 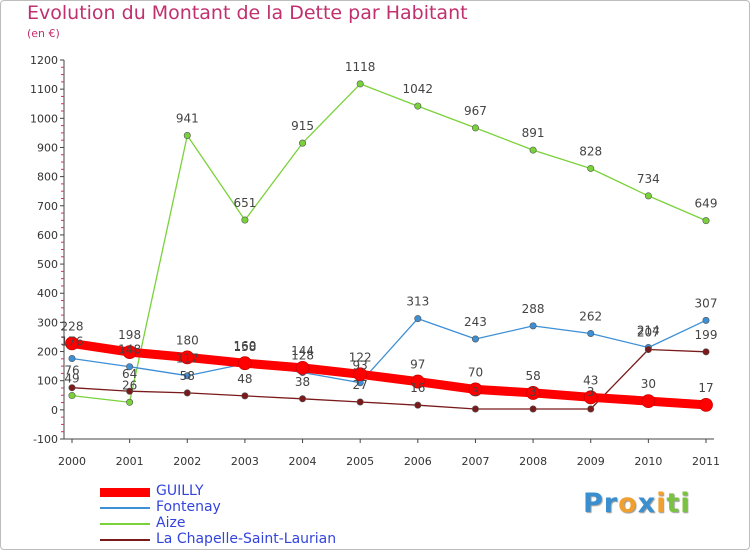 What do you see at coordinates (47, 147) in the screenshot?
I see `y-tick-label-10: 900` at bounding box center [47, 147].